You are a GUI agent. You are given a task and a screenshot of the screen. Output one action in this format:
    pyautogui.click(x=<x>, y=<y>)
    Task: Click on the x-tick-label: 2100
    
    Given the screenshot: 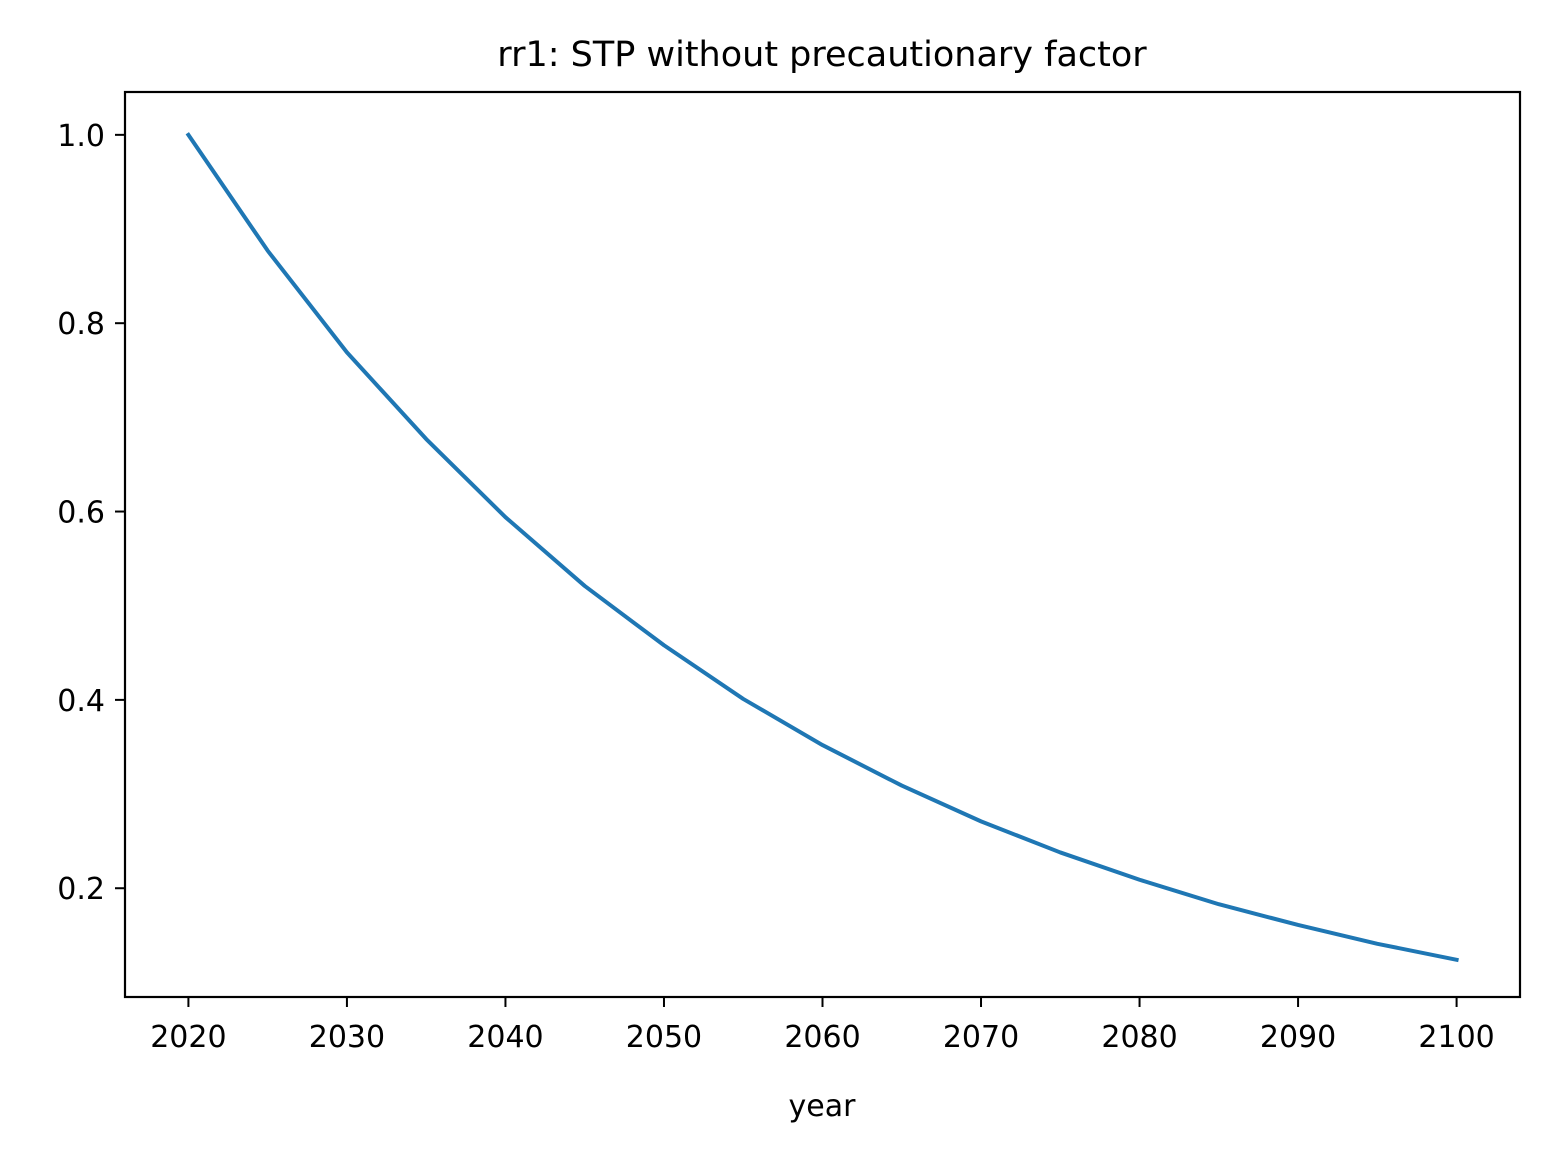 What is the action you would take?
    pyautogui.click(x=1456, y=1037)
    